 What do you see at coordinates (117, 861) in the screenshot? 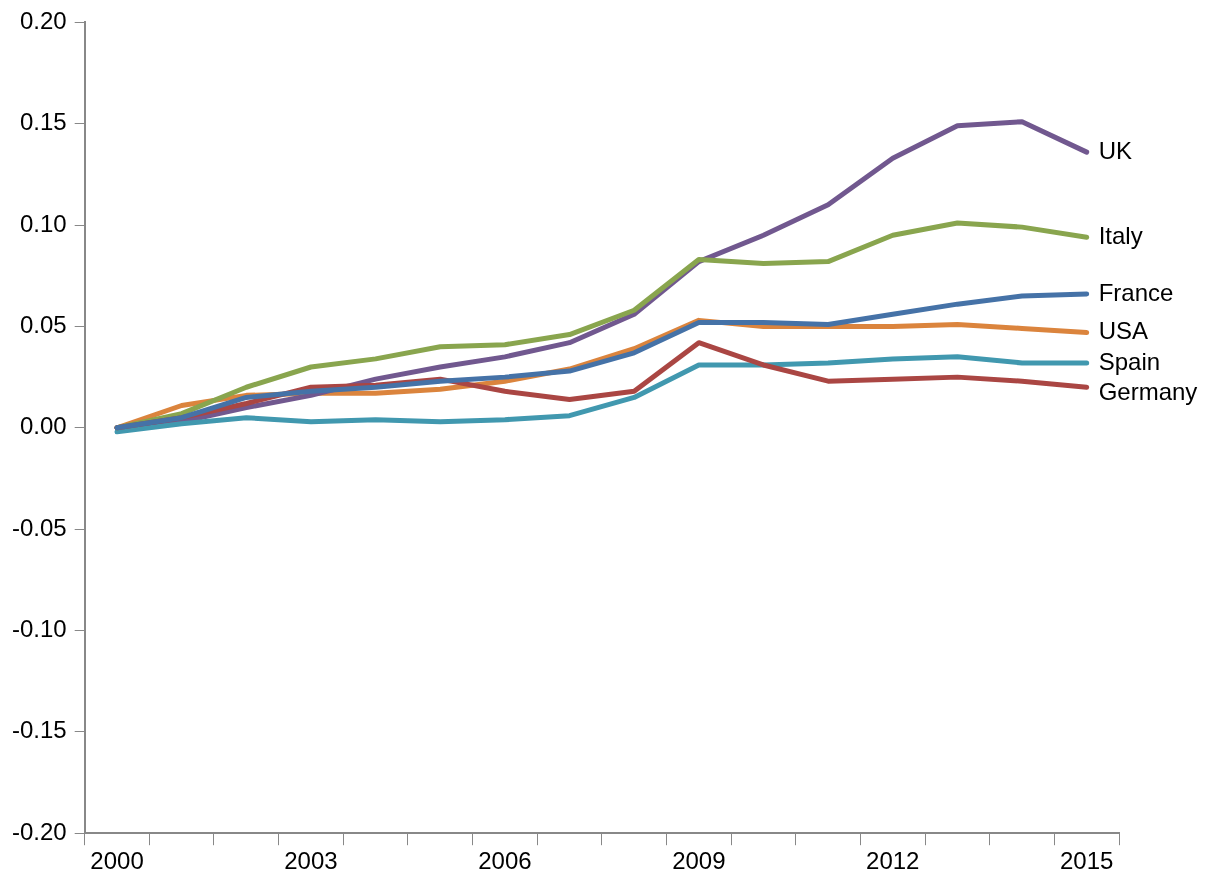
I see `x-tick-label: 2000` at bounding box center [117, 861].